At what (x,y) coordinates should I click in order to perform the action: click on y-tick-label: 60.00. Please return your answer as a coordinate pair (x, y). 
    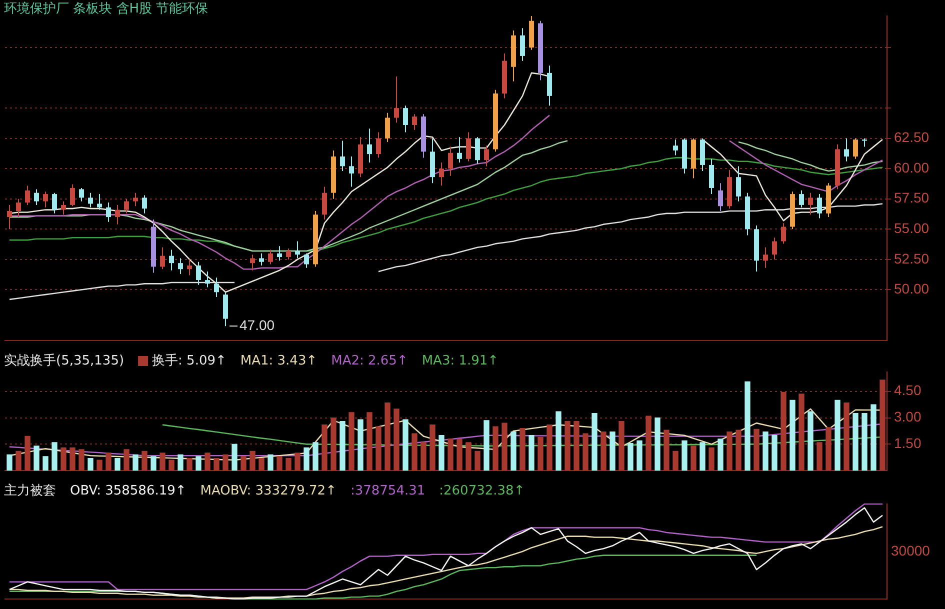
    Looking at the image, I should click on (912, 167).